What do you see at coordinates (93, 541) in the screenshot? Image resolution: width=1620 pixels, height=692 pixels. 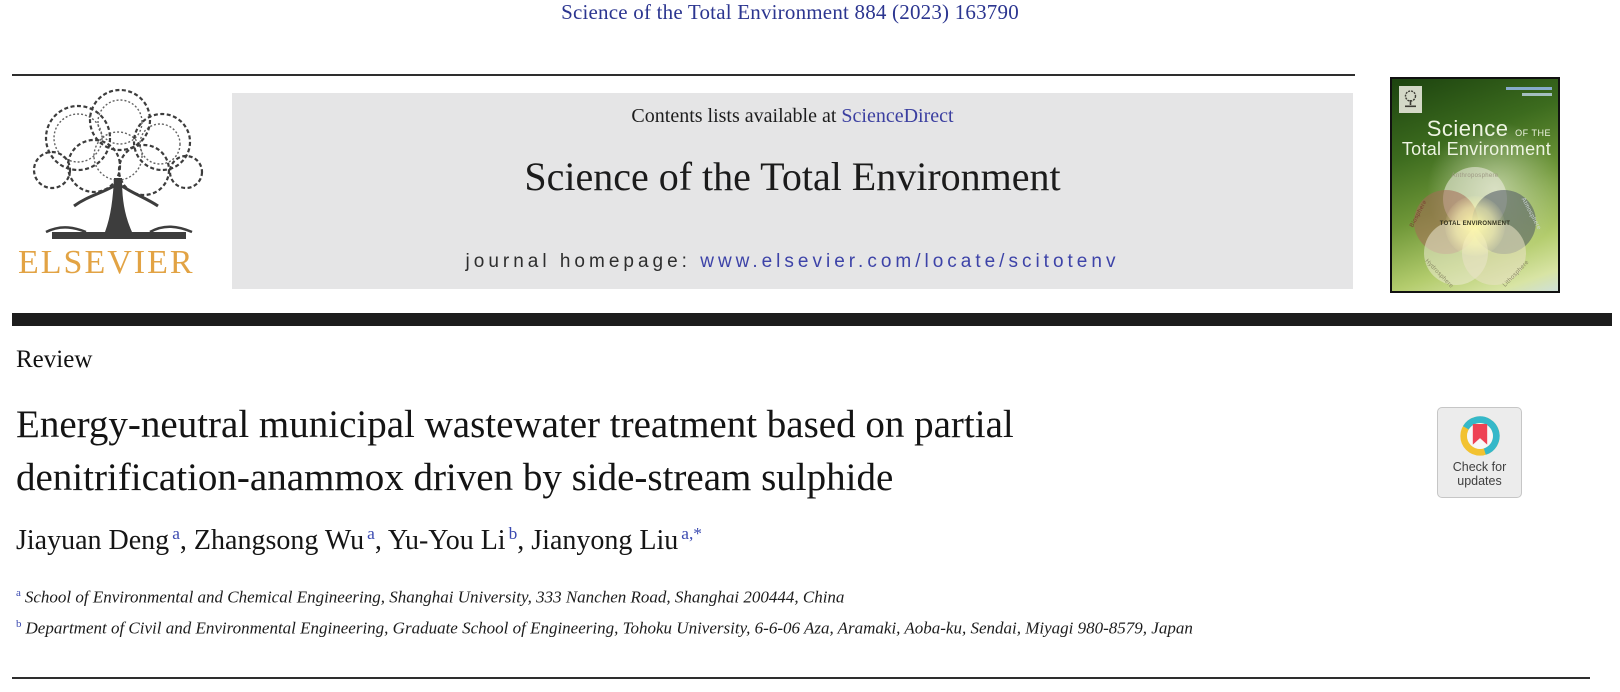 I see `author-name: Jiayuan Deng` at bounding box center [93, 541].